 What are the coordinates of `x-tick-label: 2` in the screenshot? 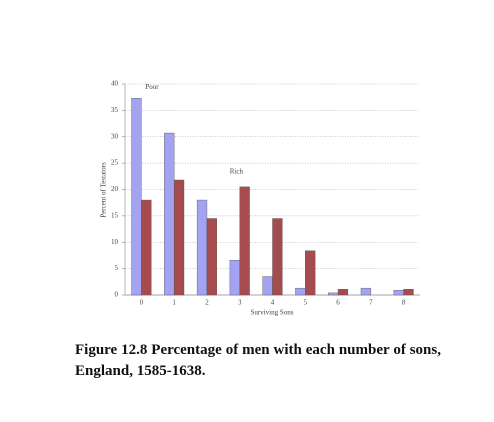 It's located at (207, 303).